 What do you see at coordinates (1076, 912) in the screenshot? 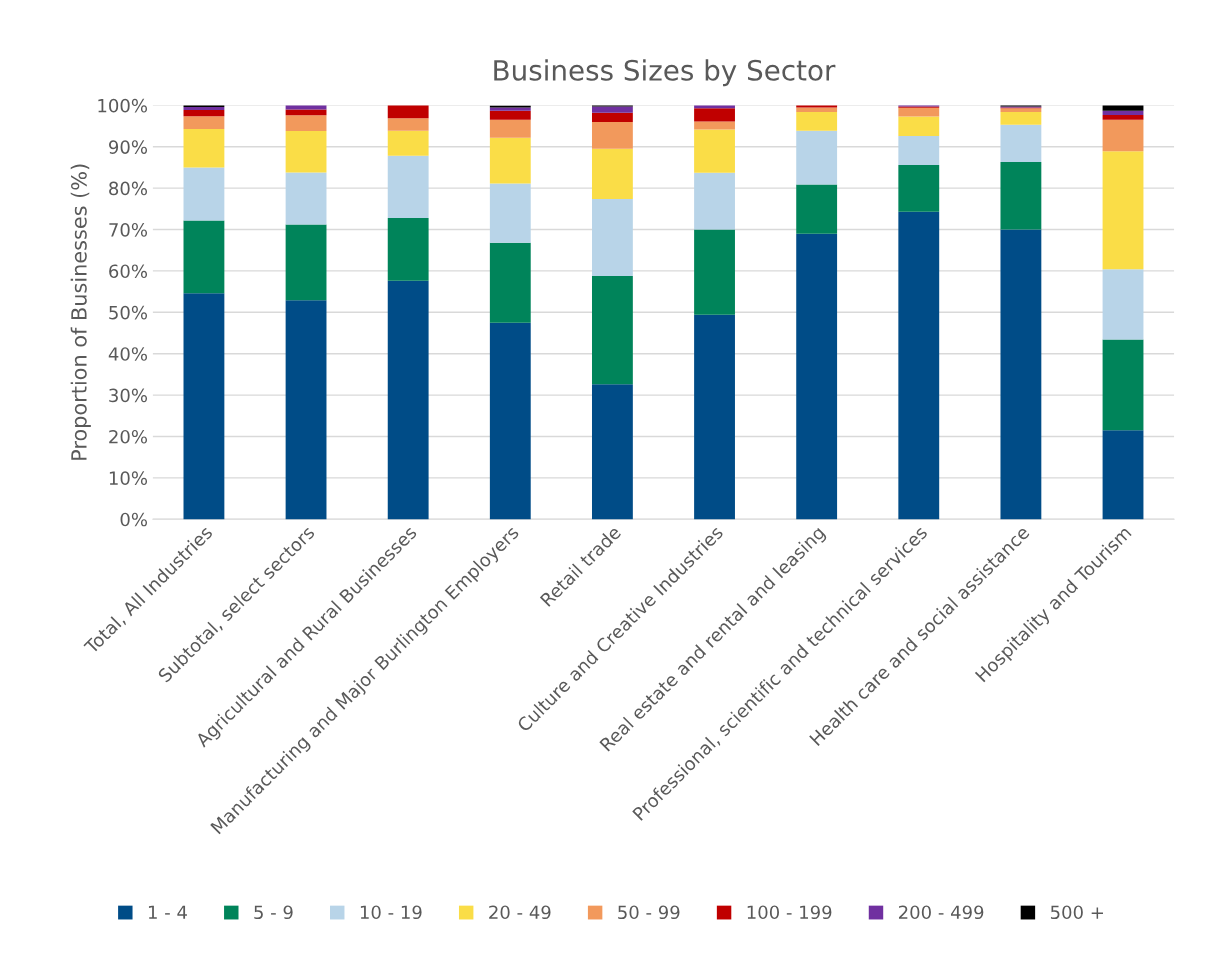
I see `legend-label: 500 +` at bounding box center [1076, 912].